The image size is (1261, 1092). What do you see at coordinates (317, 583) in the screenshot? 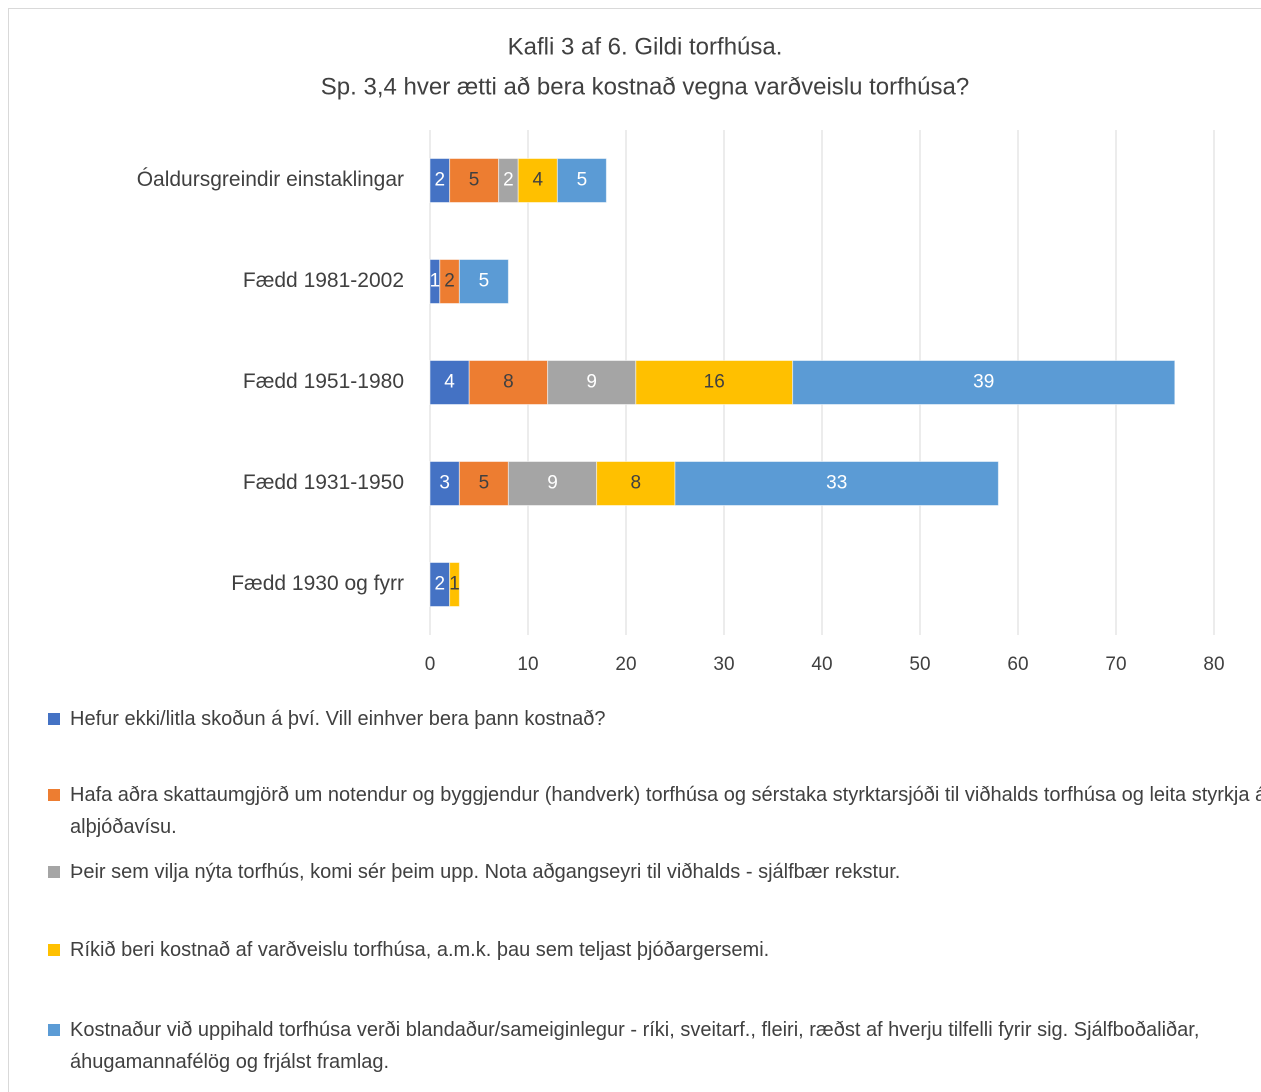
I see `y-tick-label: Fædd 1930 og fyrr` at bounding box center [317, 583].